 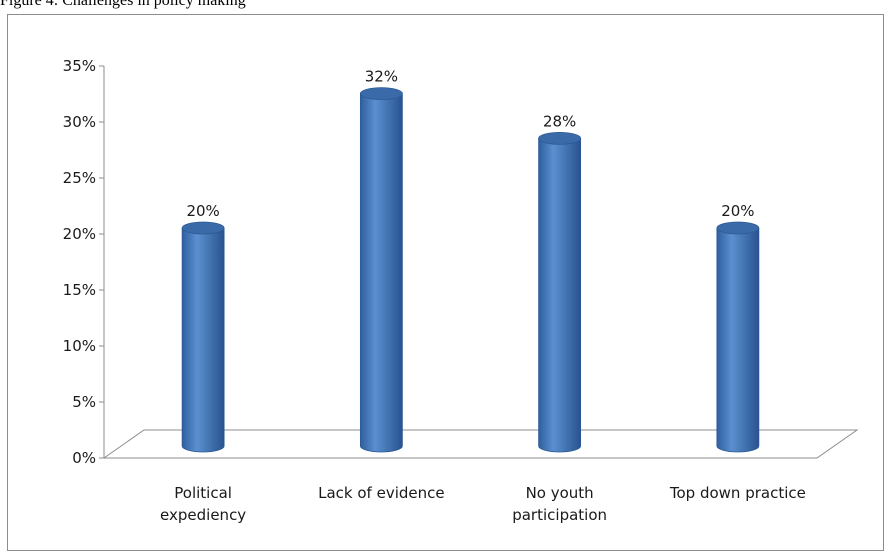 What do you see at coordinates (737, 493) in the screenshot?
I see `x-category-label: Top down practice` at bounding box center [737, 493].